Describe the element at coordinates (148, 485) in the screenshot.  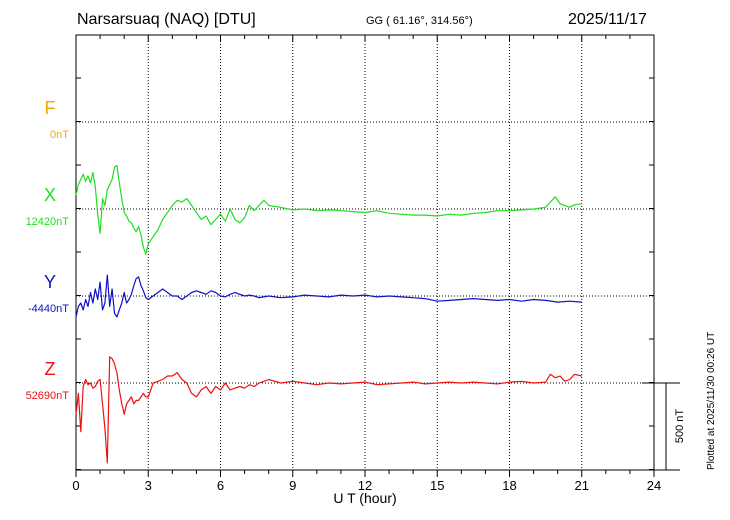
I see `x-tick-label: 3` at that location.